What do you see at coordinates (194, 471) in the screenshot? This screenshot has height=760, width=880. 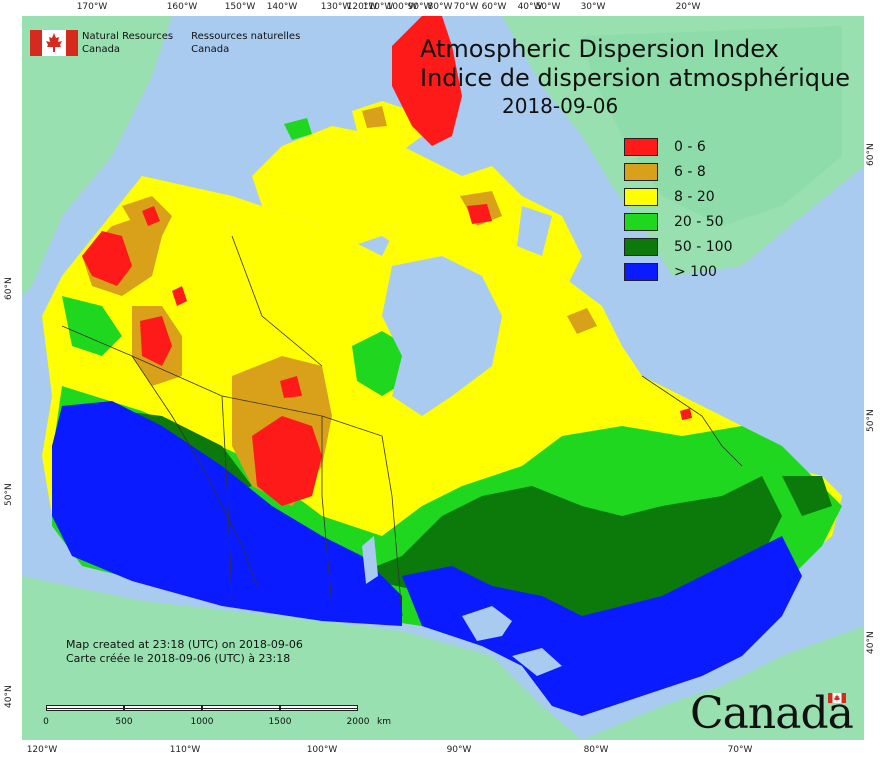 I see `bc-alberta-border` at bounding box center [194, 471].